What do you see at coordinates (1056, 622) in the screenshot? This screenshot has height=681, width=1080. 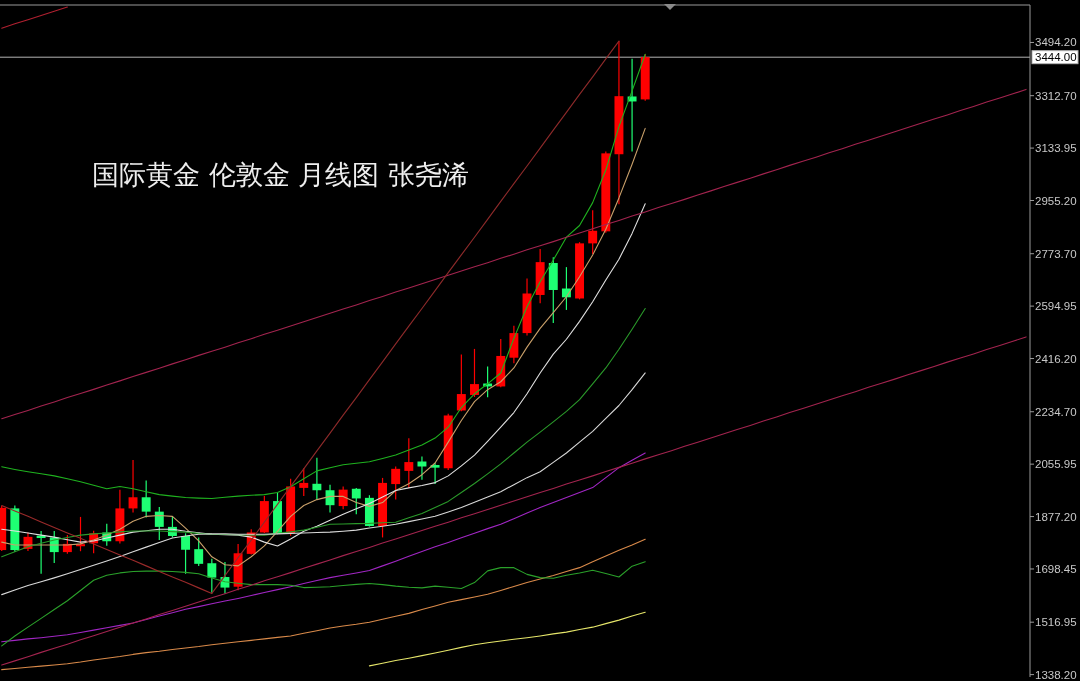 I see `y-tick-label: 1516.95` at bounding box center [1056, 622].